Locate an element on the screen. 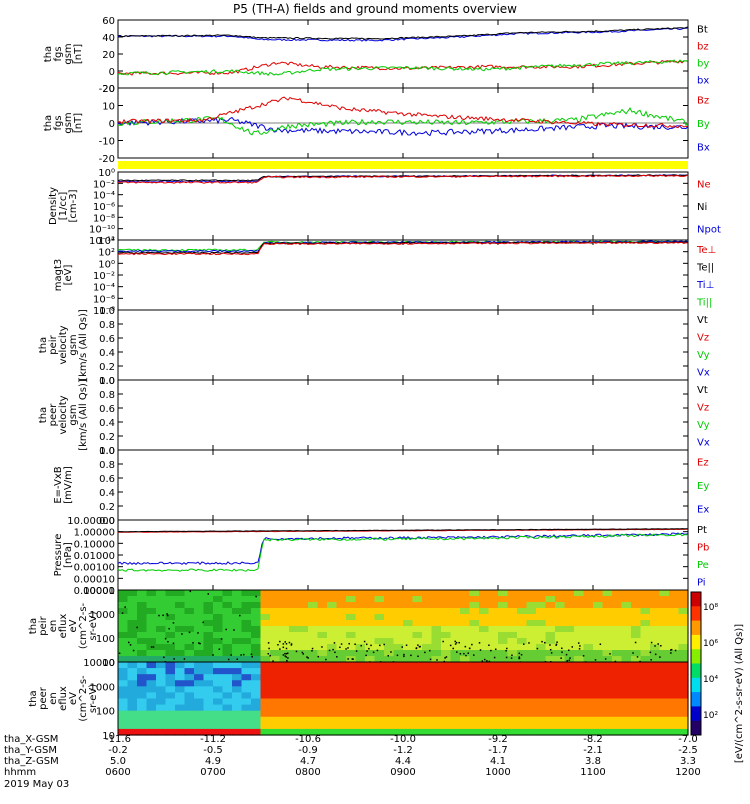 This screenshot has height=804, width=750. y-tick-label: 100 is located at coordinates (105, 712).